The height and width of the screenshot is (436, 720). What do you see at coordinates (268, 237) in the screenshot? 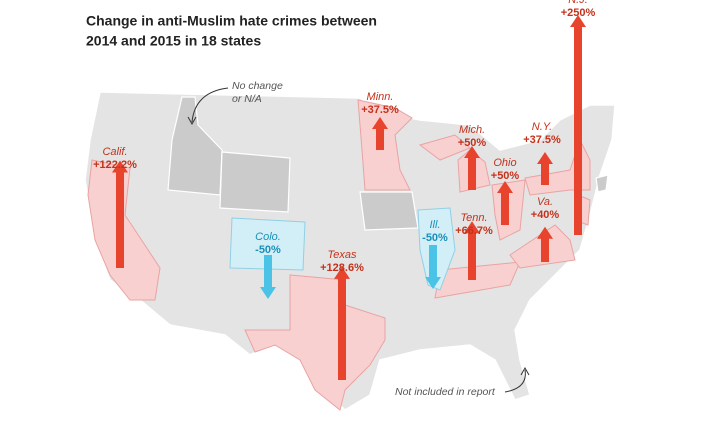
I see `state-name: Colo.` at bounding box center [268, 237].